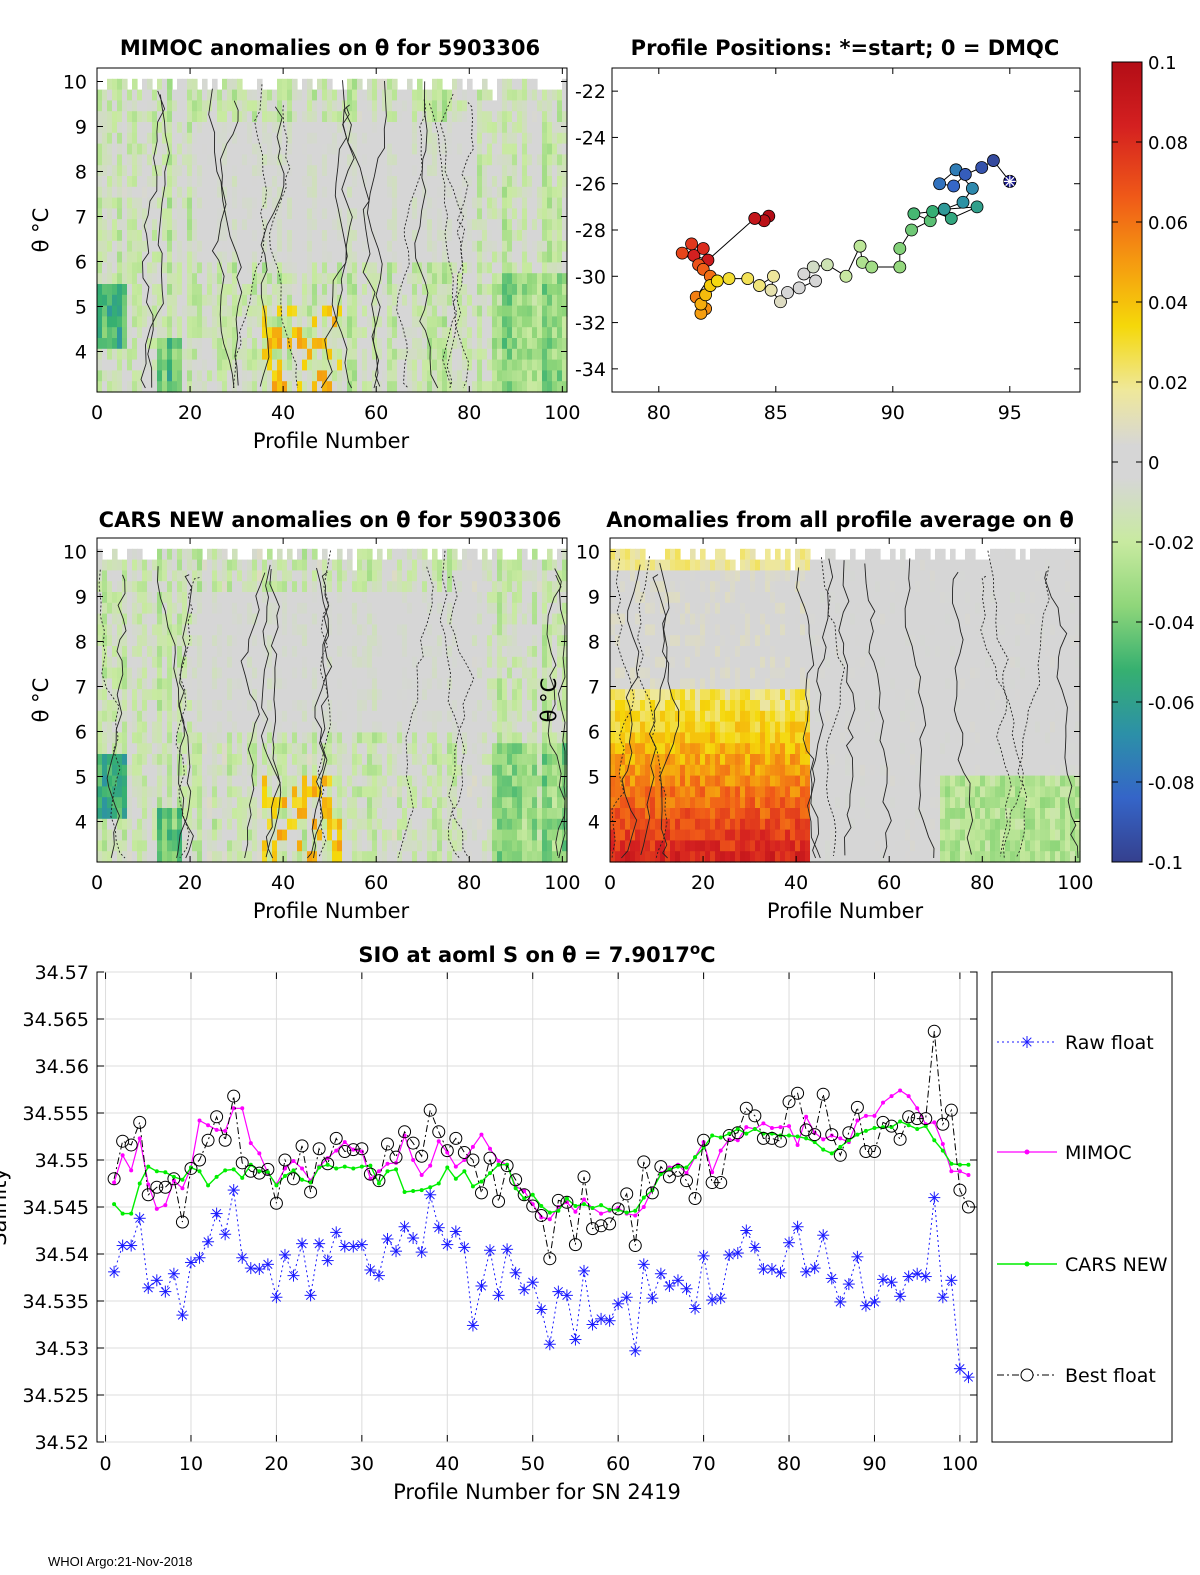 The image size is (1200, 1575). Describe the element at coordinates (872, 267) in the screenshot. I see `map-profile-point` at that location.